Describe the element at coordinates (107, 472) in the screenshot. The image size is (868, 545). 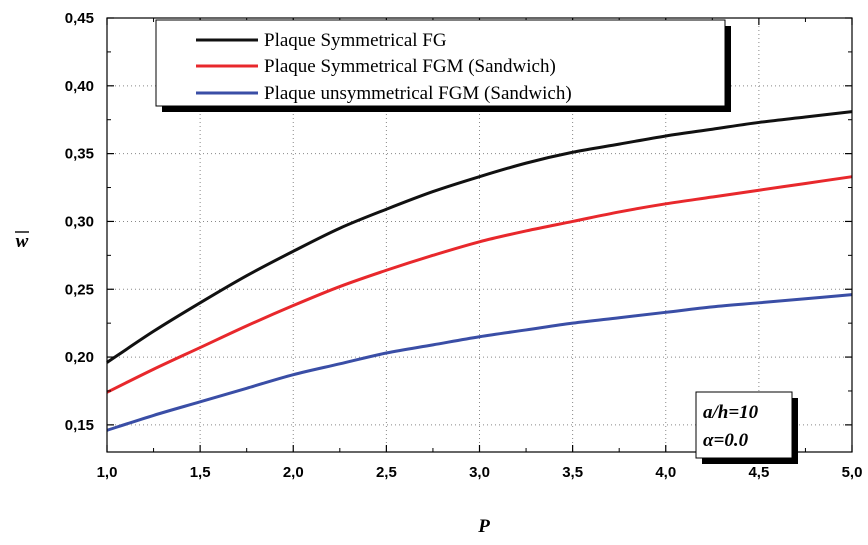
I see `x-tick-label: 1,0` at that location.